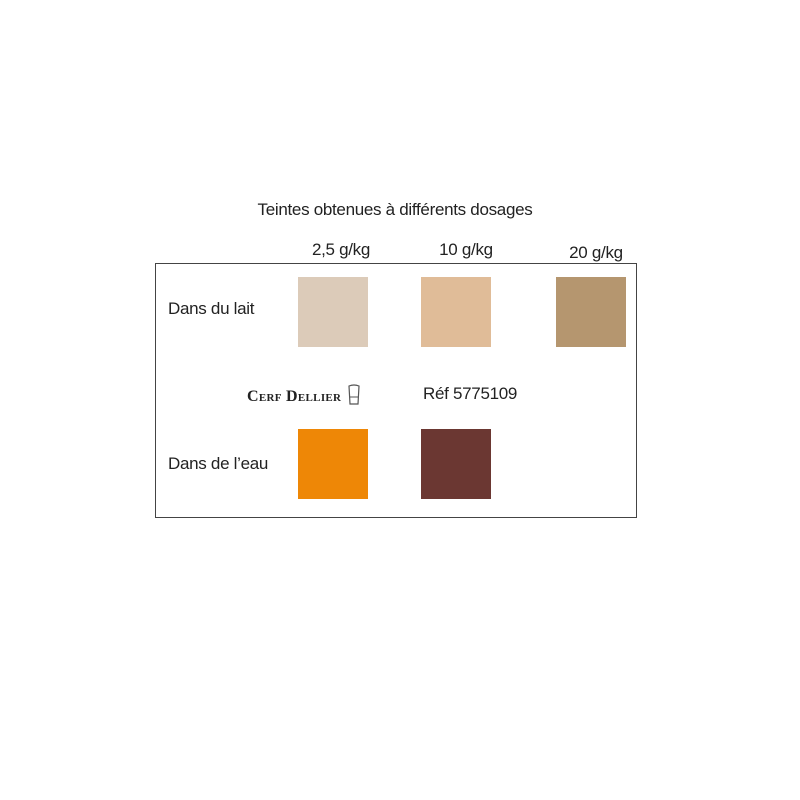  What do you see at coordinates (395, 209) in the screenshot?
I see `chart-title: Teintes obtenues à différents dosages` at bounding box center [395, 209].